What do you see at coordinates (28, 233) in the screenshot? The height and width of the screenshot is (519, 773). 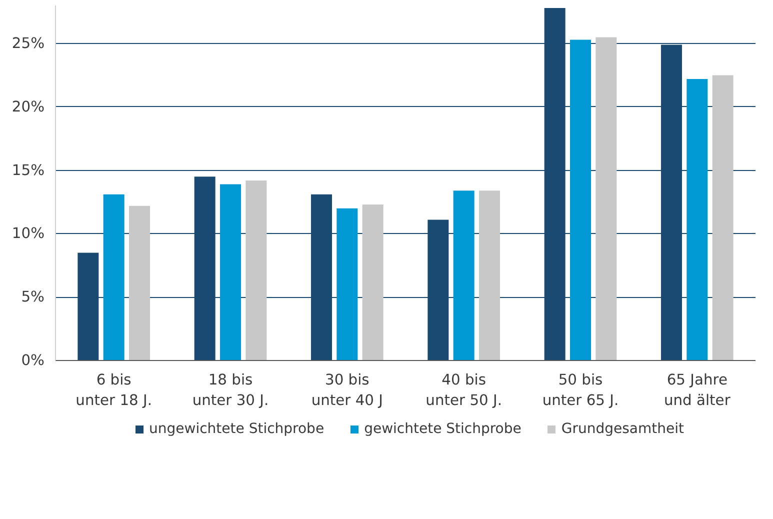 I see `y-tick-label: 10%` at bounding box center [28, 233].